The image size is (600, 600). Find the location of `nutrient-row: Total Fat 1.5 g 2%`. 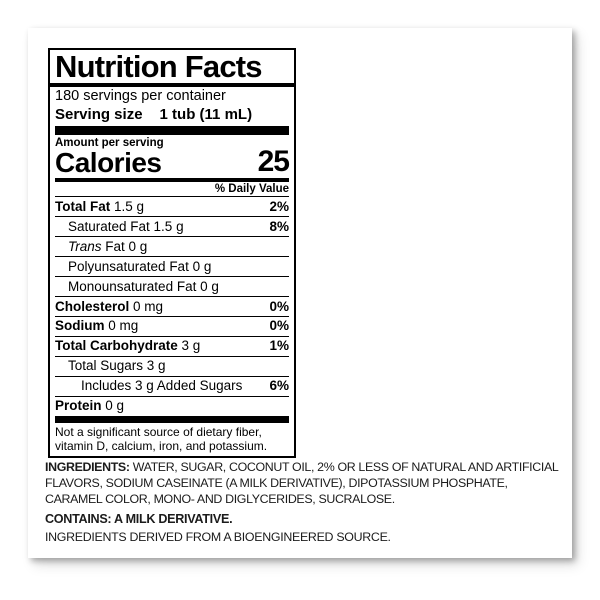

nutrient-row: Total Fat 1.5 g 2% is located at coordinates (172, 206).